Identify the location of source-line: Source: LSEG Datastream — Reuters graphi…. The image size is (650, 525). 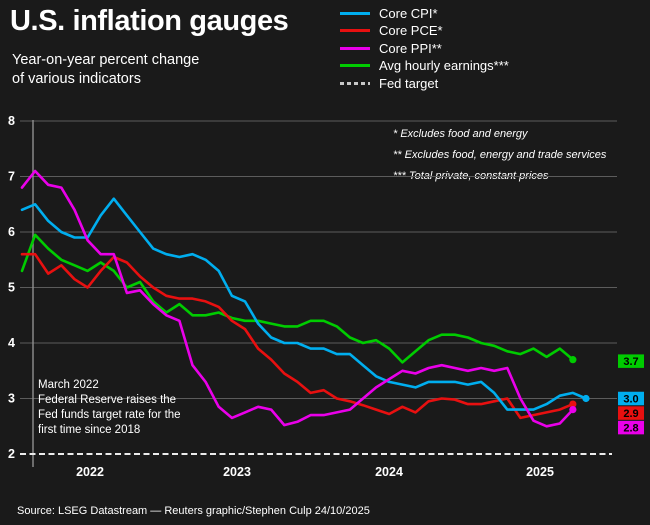
(193, 511).